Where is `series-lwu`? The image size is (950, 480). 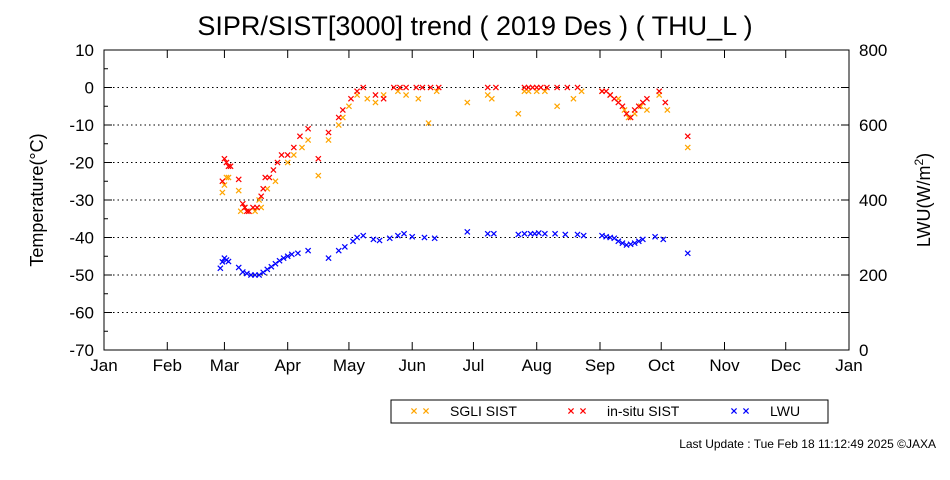
series-lwu is located at coordinates (454, 253).